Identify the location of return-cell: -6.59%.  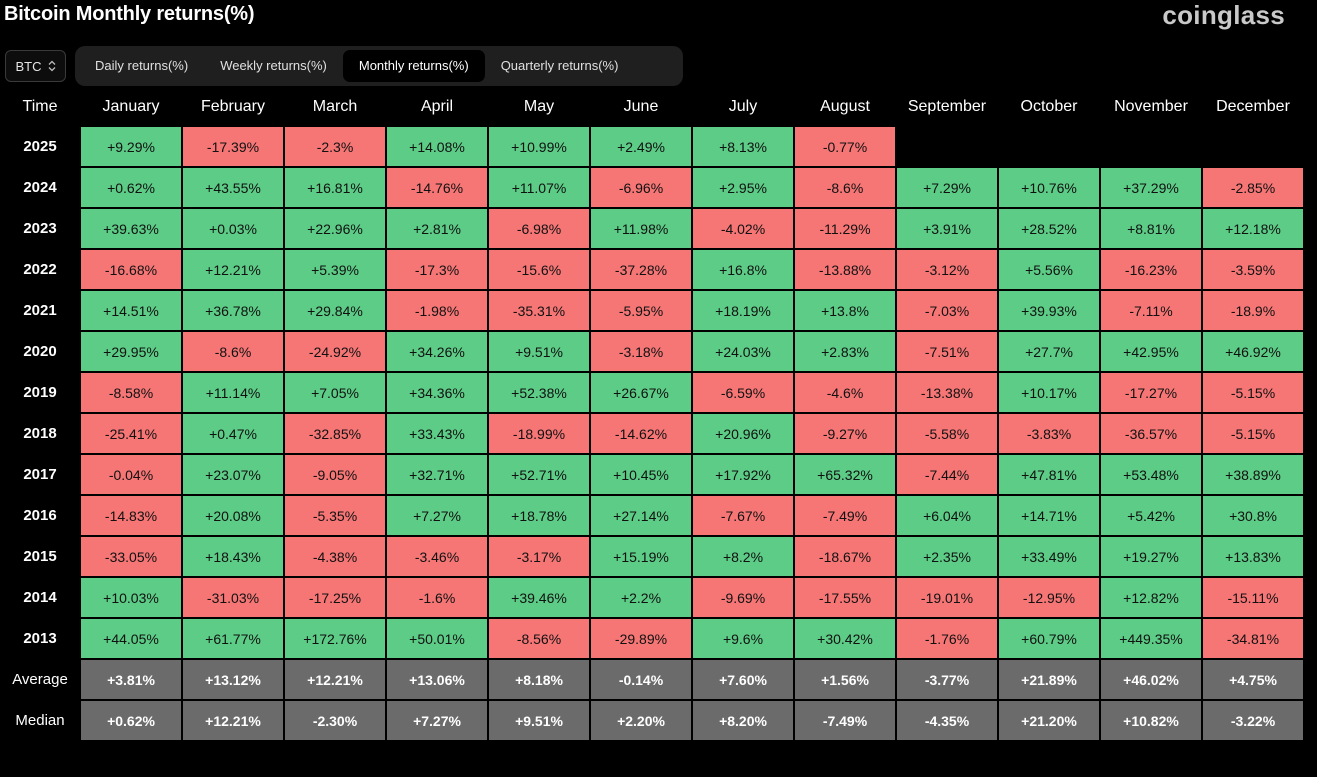
(743, 392).